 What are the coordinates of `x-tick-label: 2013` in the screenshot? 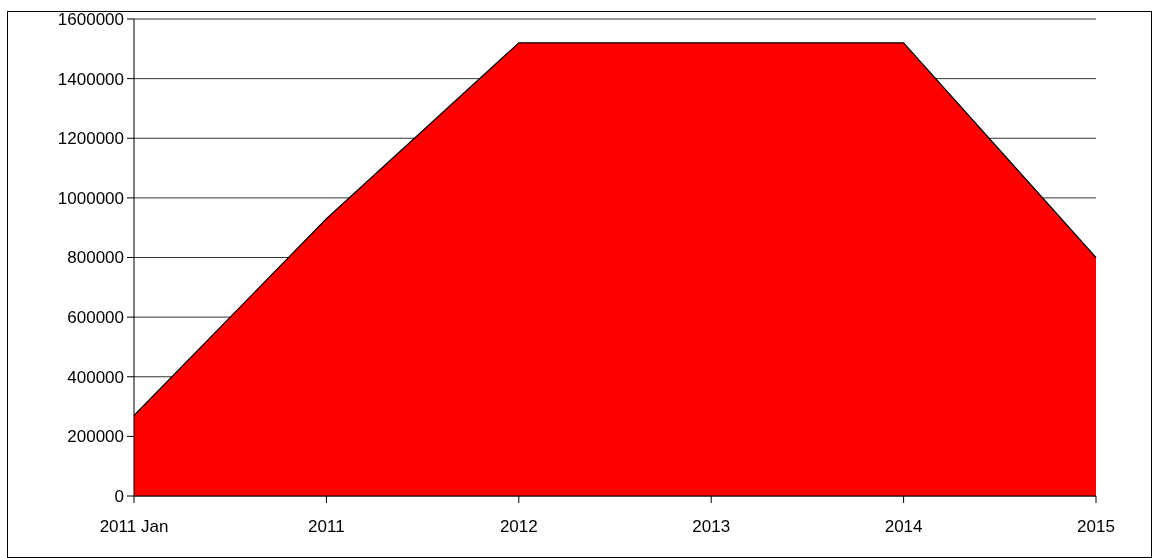 It's located at (711, 526).